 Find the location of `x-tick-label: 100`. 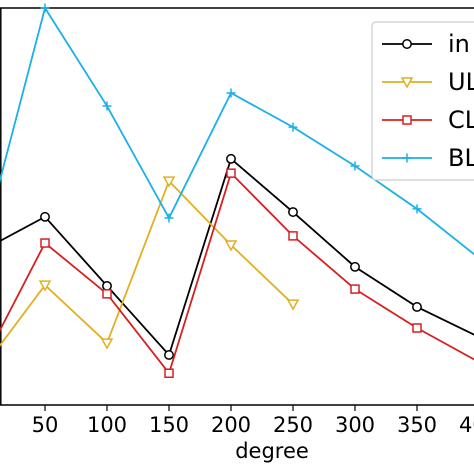

x-tick-label: 100 is located at coordinates (107, 425).